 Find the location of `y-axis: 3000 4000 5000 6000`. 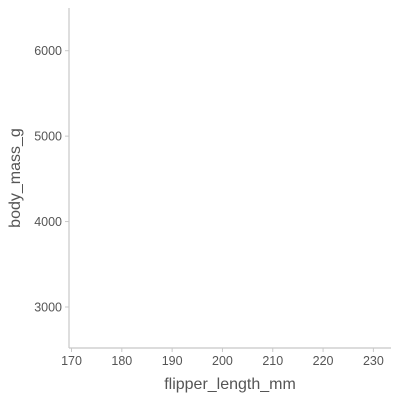

y-axis: 3000 4000 5000 6000 is located at coordinates (52, 178).